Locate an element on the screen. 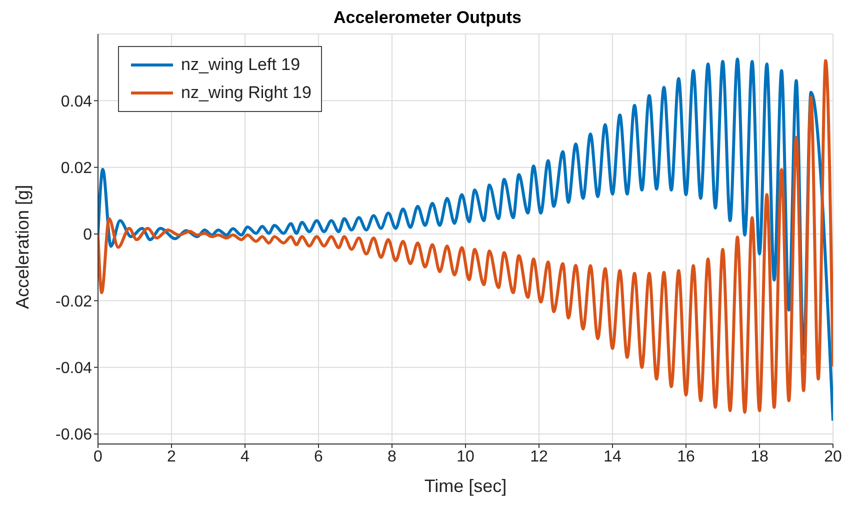 This screenshot has height=510, width=855. x-axis-title: Time [sec] is located at coordinates (465, 486).